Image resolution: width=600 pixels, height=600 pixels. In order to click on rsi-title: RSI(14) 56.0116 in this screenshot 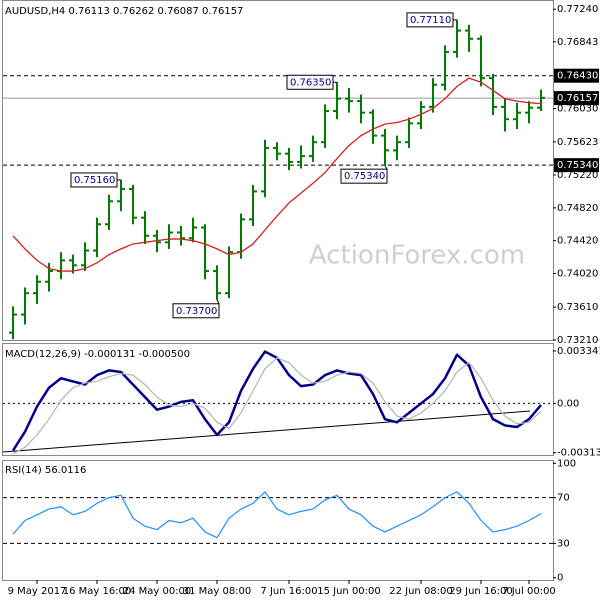, I will do `click(45, 470)`.